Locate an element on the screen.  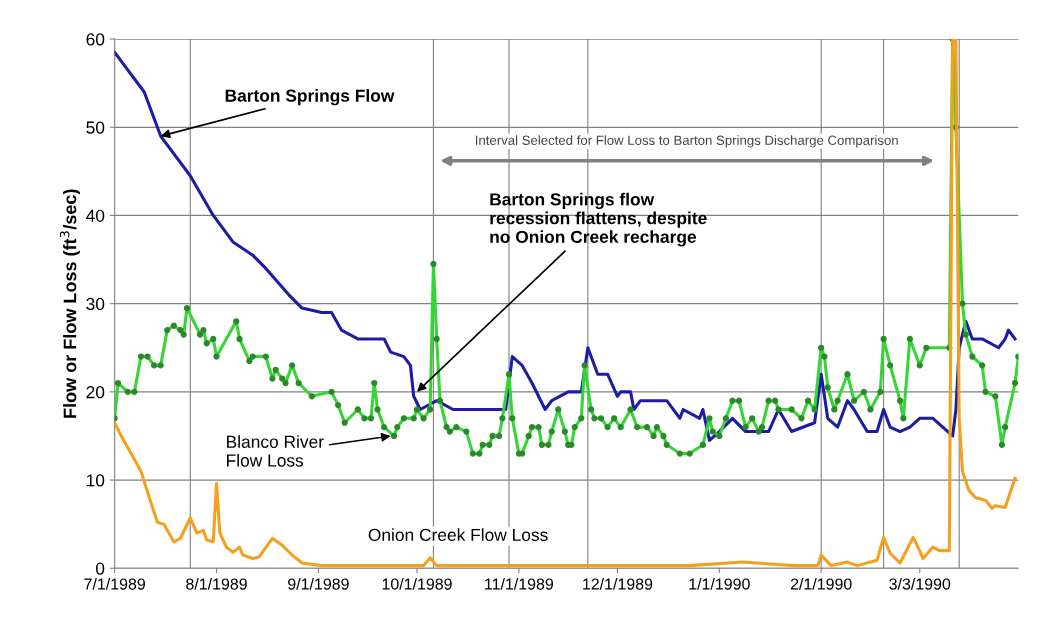
x-tick-label: 1/1/1990 is located at coordinates (719, 583).